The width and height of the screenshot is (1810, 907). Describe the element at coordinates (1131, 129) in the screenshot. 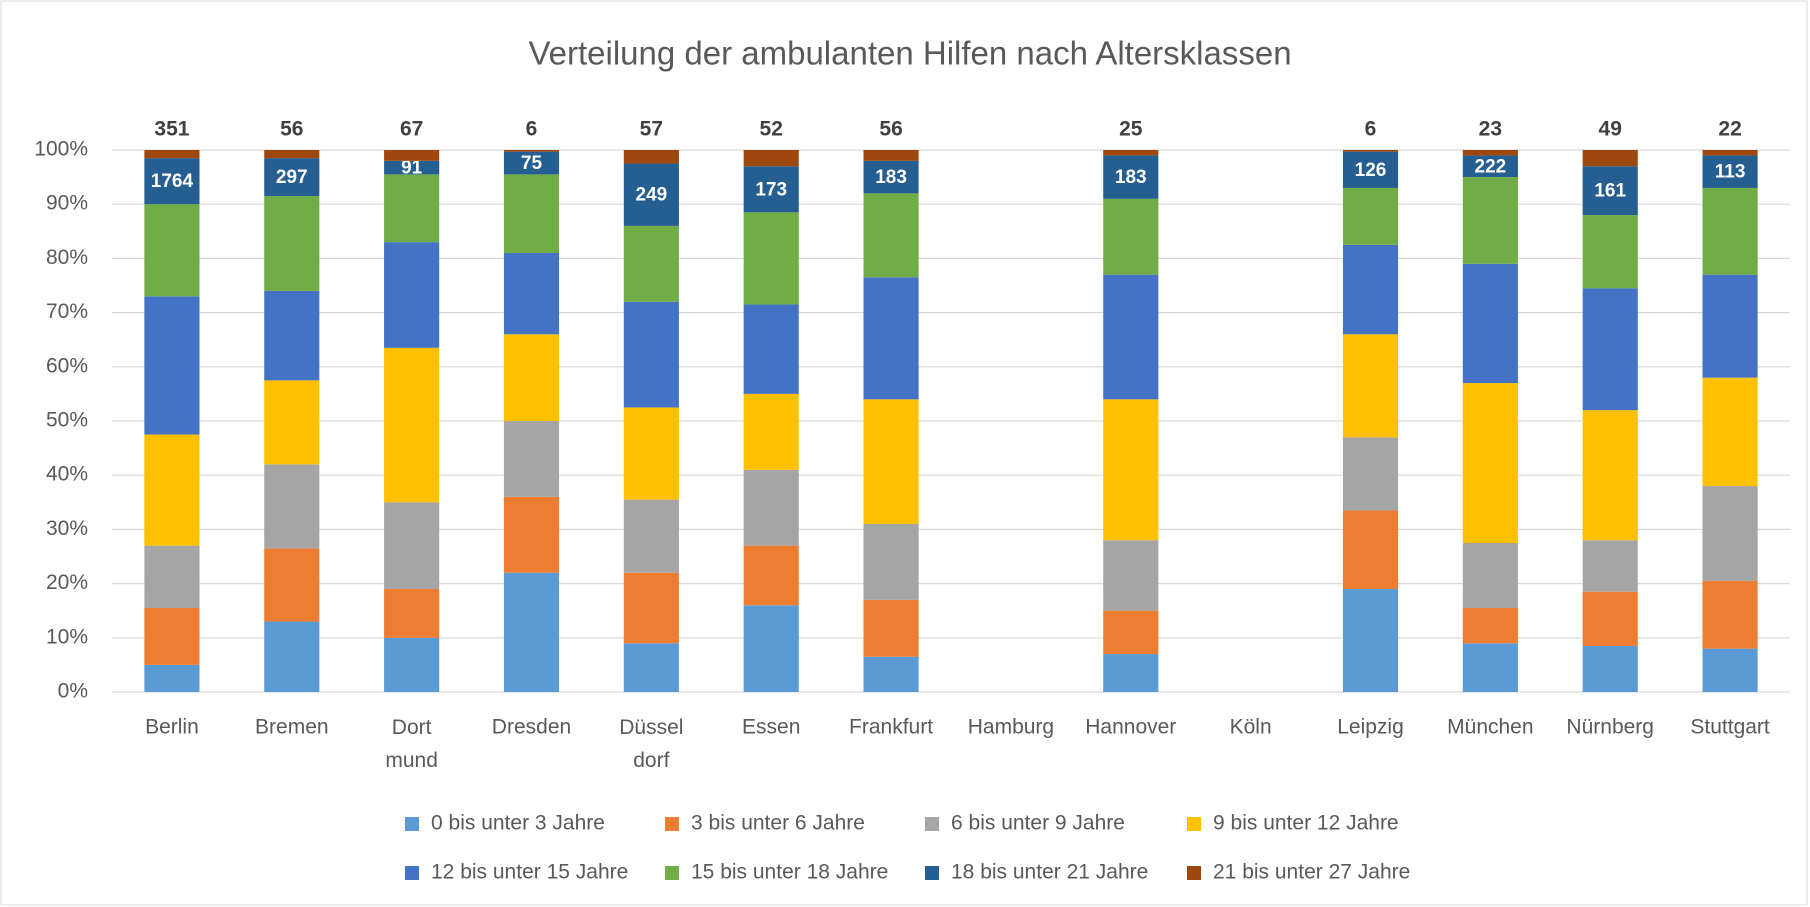

I see `total-label: 25` at that location.